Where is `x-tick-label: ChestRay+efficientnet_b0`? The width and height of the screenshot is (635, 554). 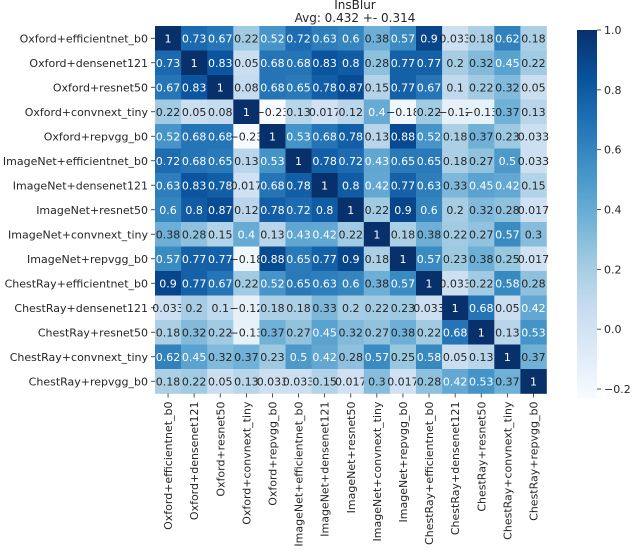
x-tick-label: ChestRay+efficientnet_b0 is located at coordinates (429, 473).